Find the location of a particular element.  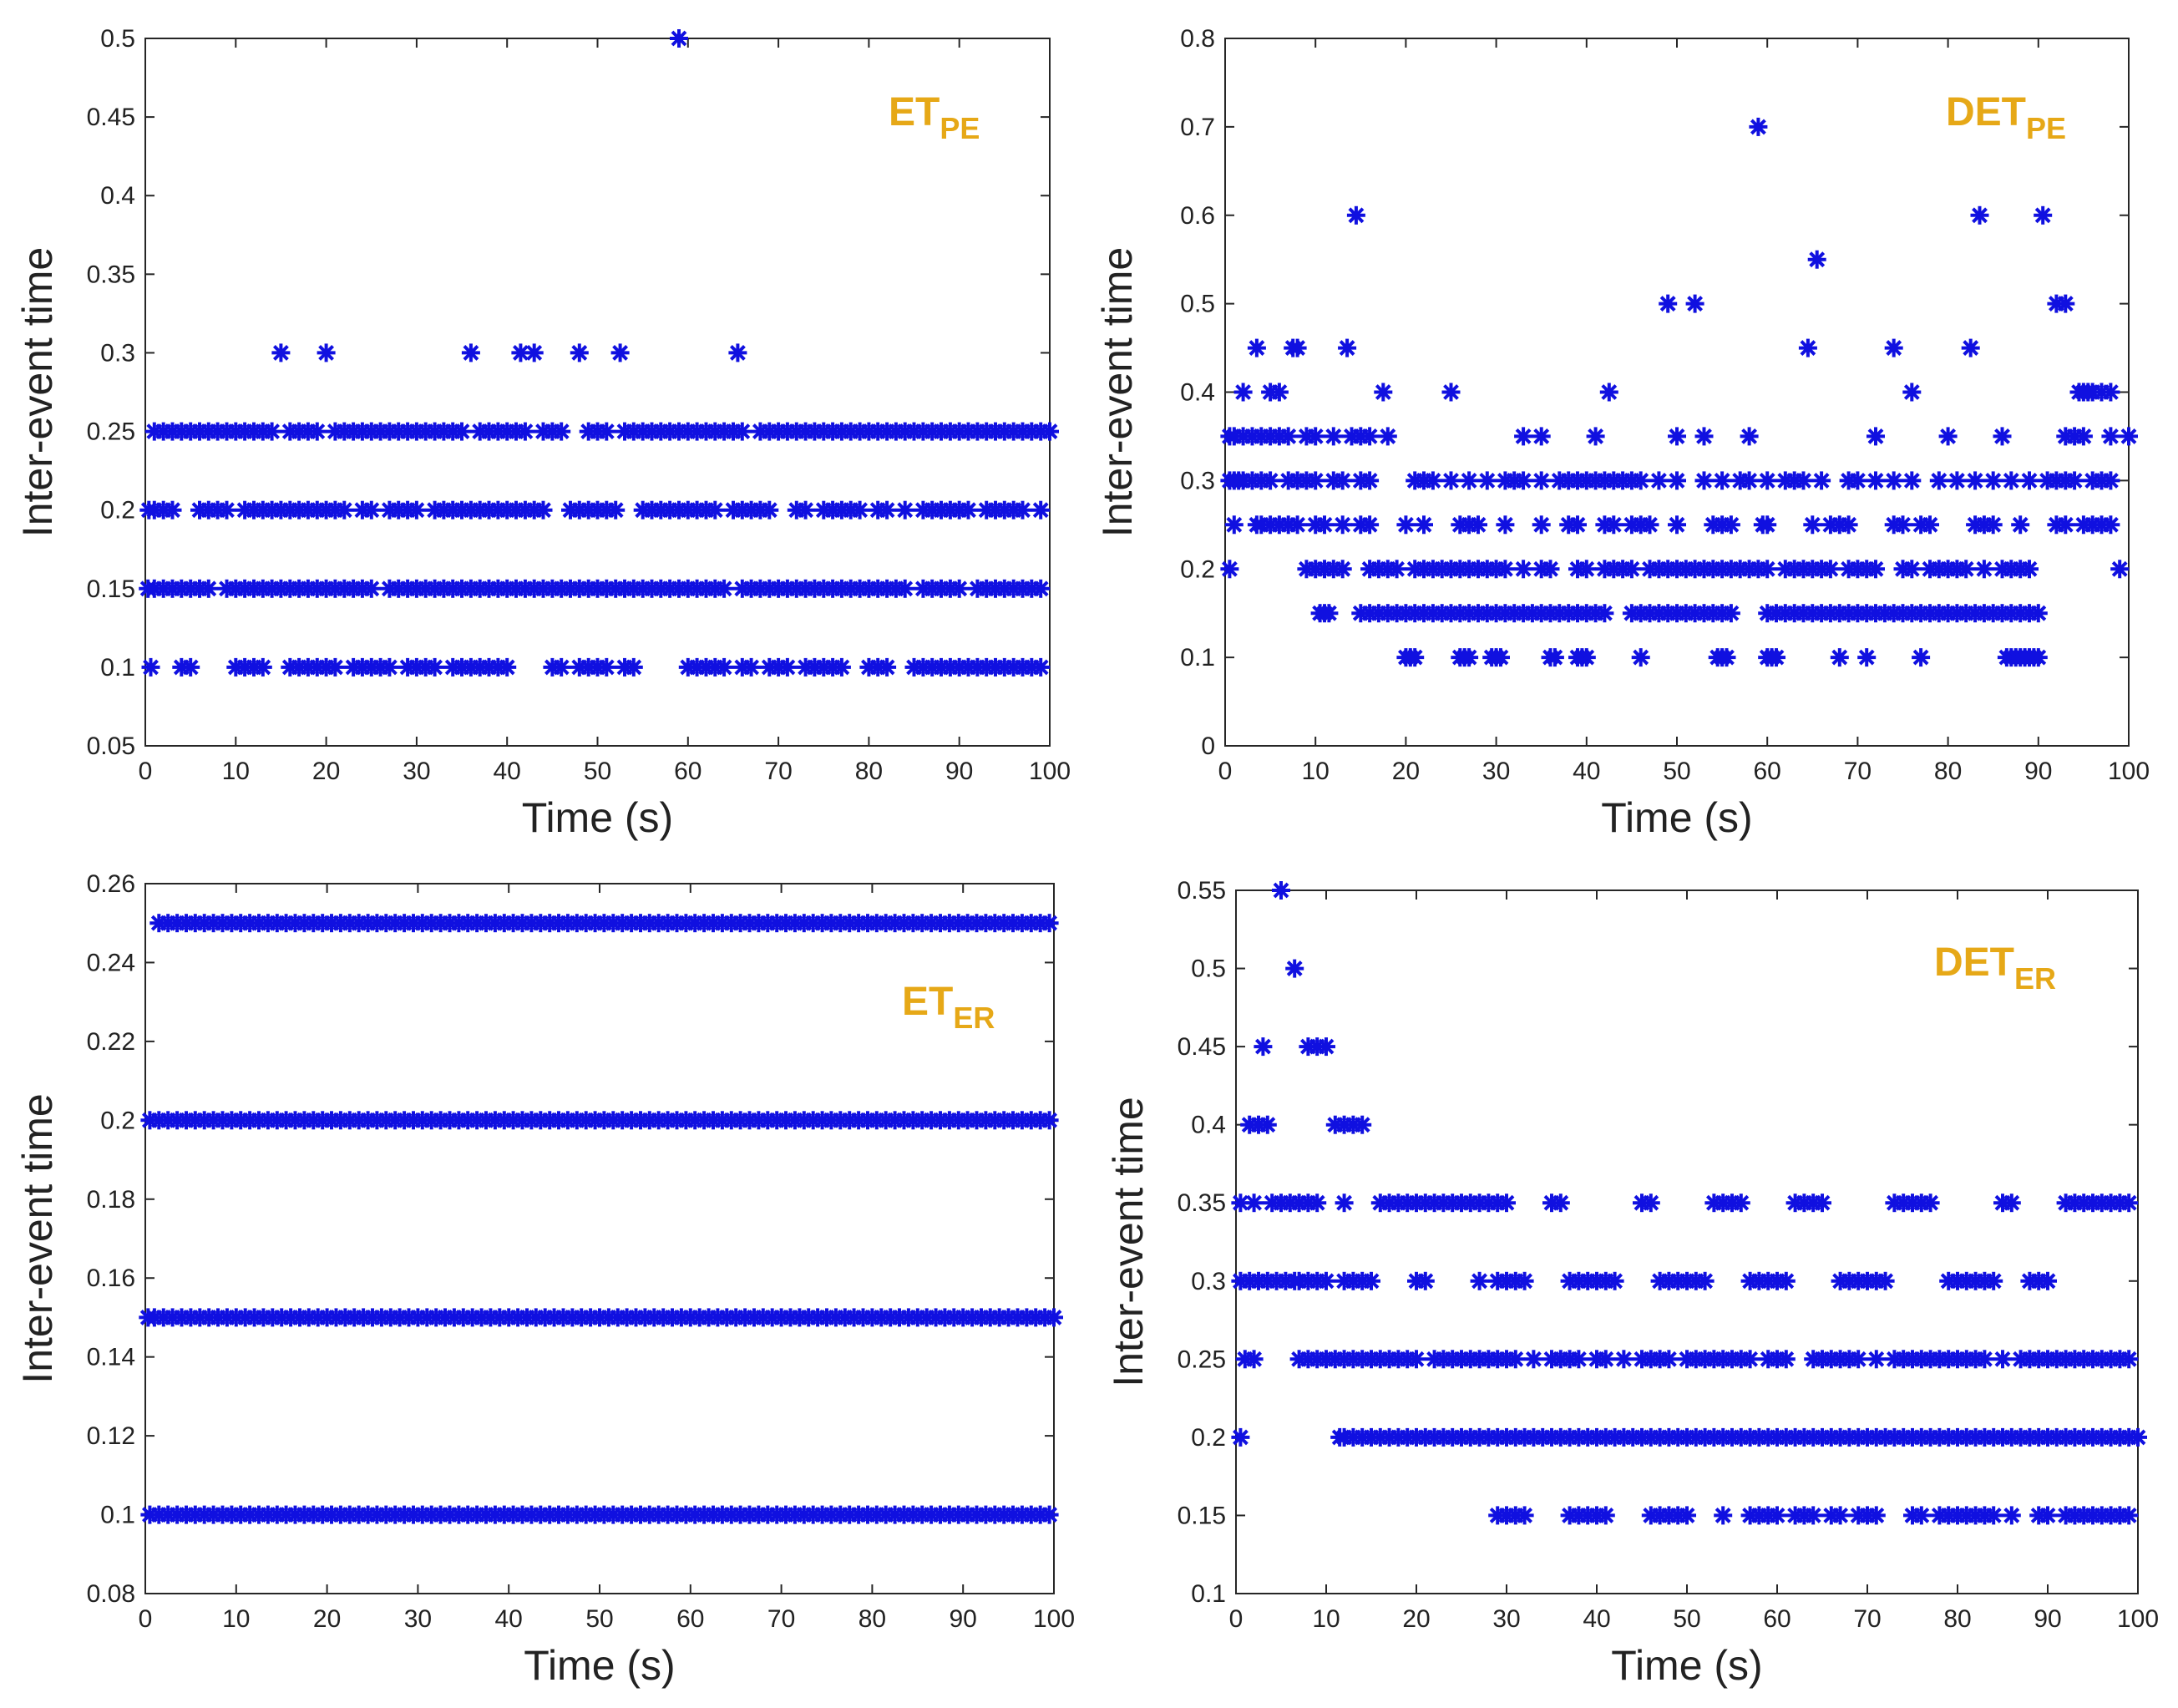

panel4-annotation-sub: ER is located at coordinates (2035, 979).